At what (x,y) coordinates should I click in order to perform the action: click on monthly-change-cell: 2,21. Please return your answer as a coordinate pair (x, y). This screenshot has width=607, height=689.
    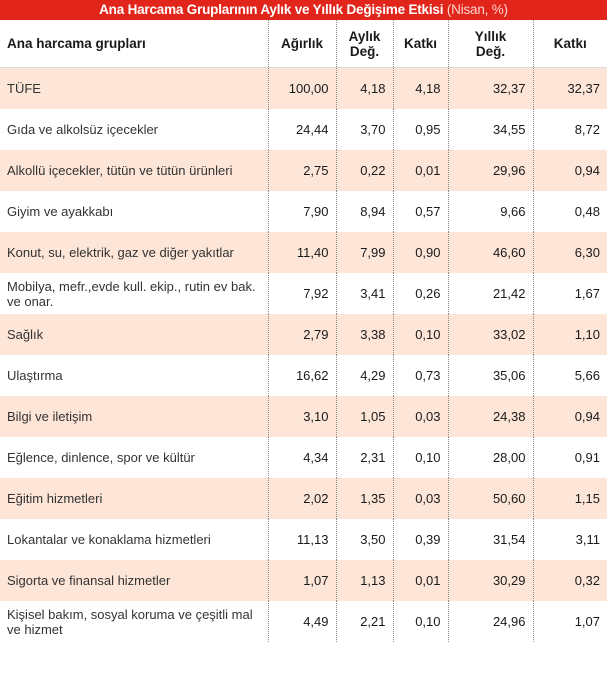
    Looking at the image, I should click on (365, 621).